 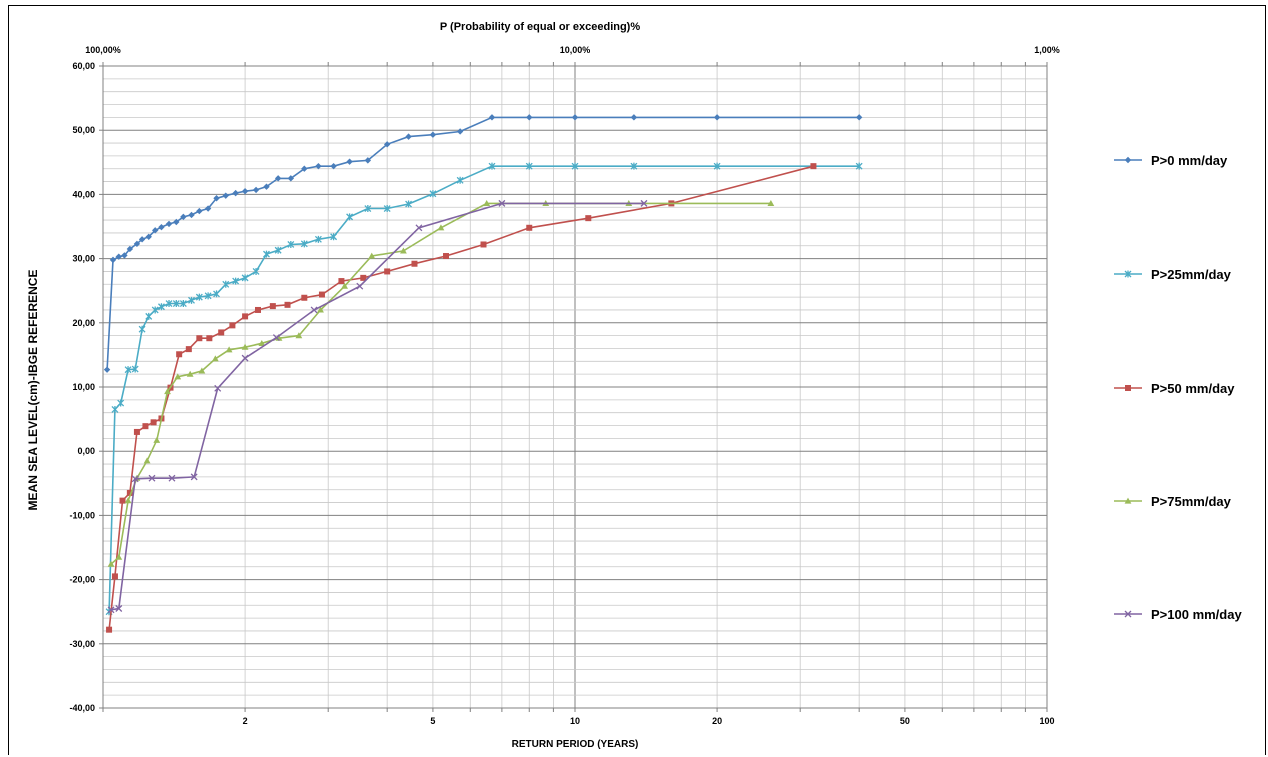 I want to click on top-tick-label: 1,00%, so click(x=1047, y=50).